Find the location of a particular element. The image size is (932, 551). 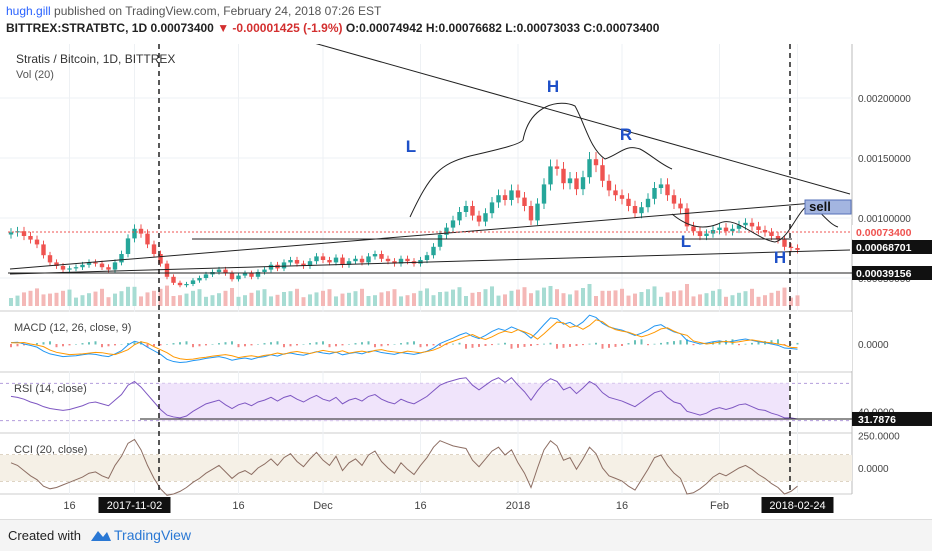

time-tick-label: 2017-11-02 is located at coordinates (134, 506).